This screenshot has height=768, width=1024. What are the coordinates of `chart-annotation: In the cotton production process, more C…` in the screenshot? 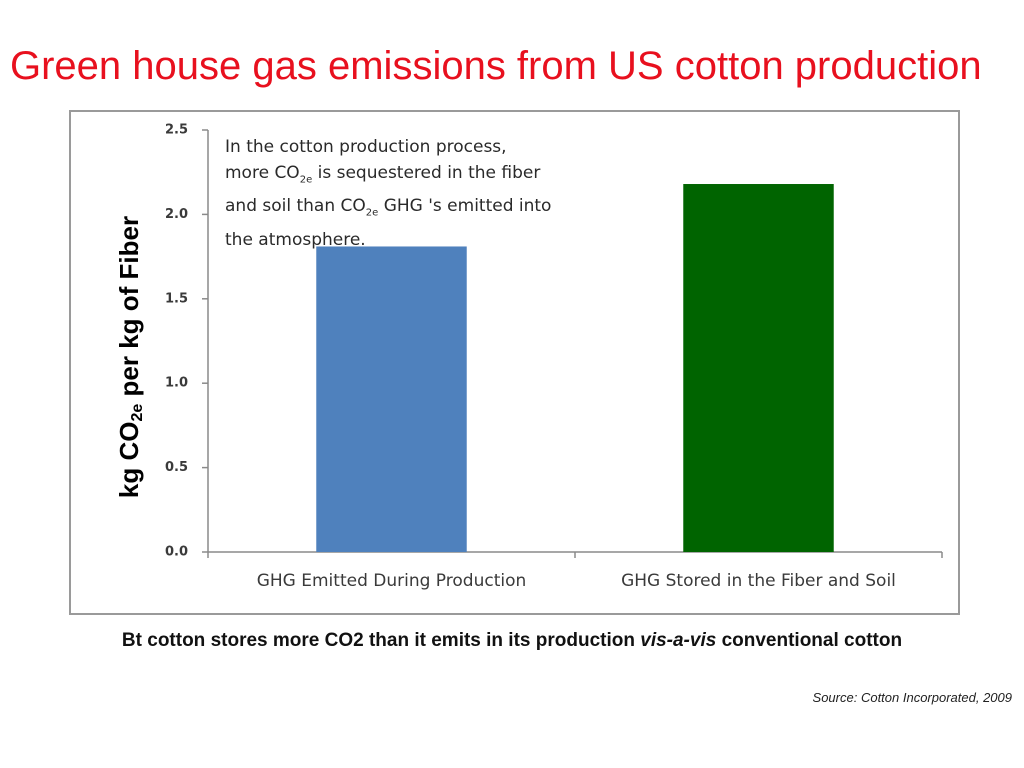 It's located at (440, 193).